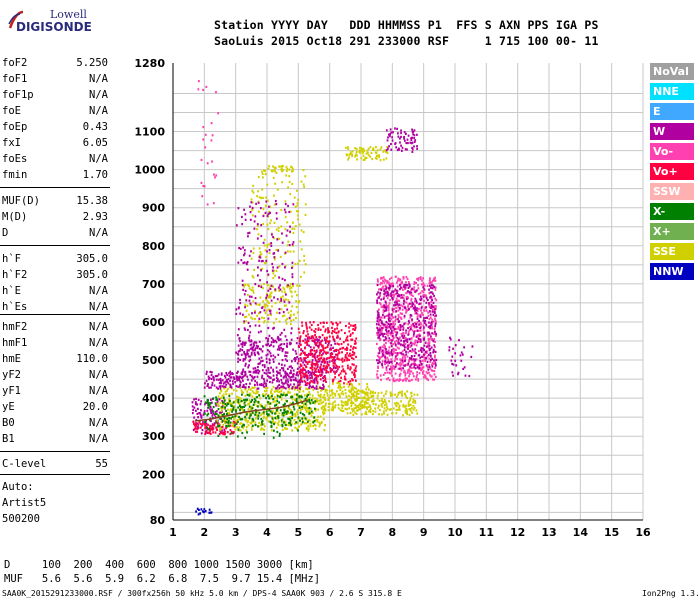 The width and height of the screenshot is (700, 600). What do you see at coordinates (92, 359) in the screenshot?
I see `param-value: 110.0` at bounding box center [92, 359].